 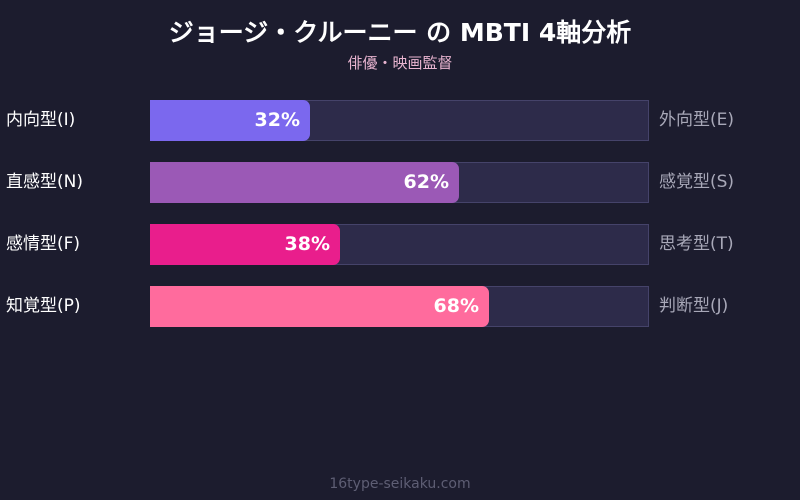 What do you see at coordinates (400, 122) in the screenshot?
I see `axis-row: 内向型(I) 32% 外向型(E)` at bounding box center [400, 122].